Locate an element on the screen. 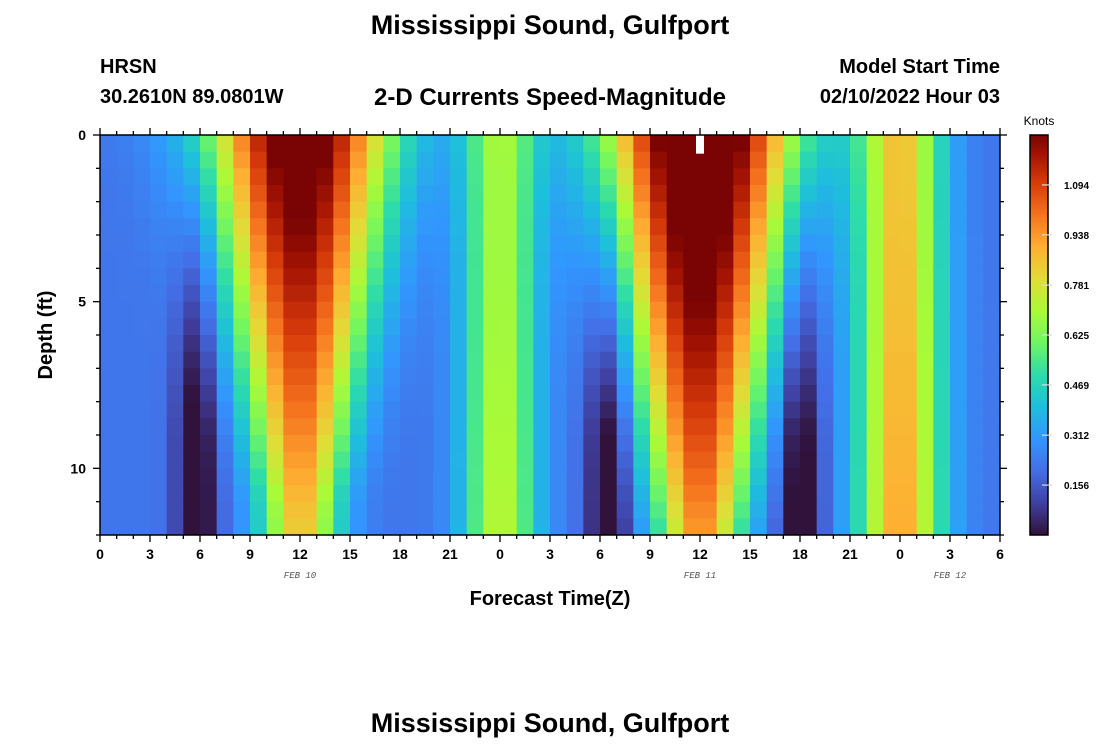 This screenshot has width=1100, height=750. chart-title: Mississippi Sound, Gulfport is located at coordinates (550, 25).